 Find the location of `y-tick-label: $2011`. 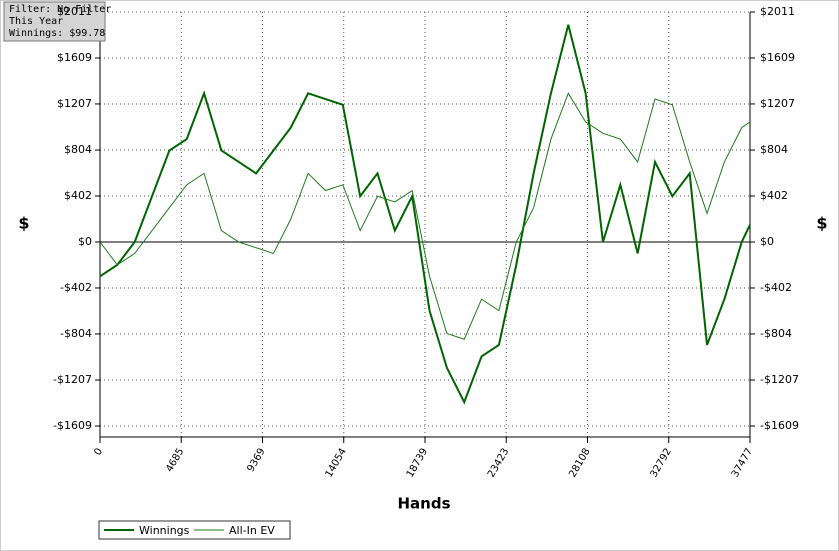

y-tick-label: $2011 is located at coordinates (74, 11).